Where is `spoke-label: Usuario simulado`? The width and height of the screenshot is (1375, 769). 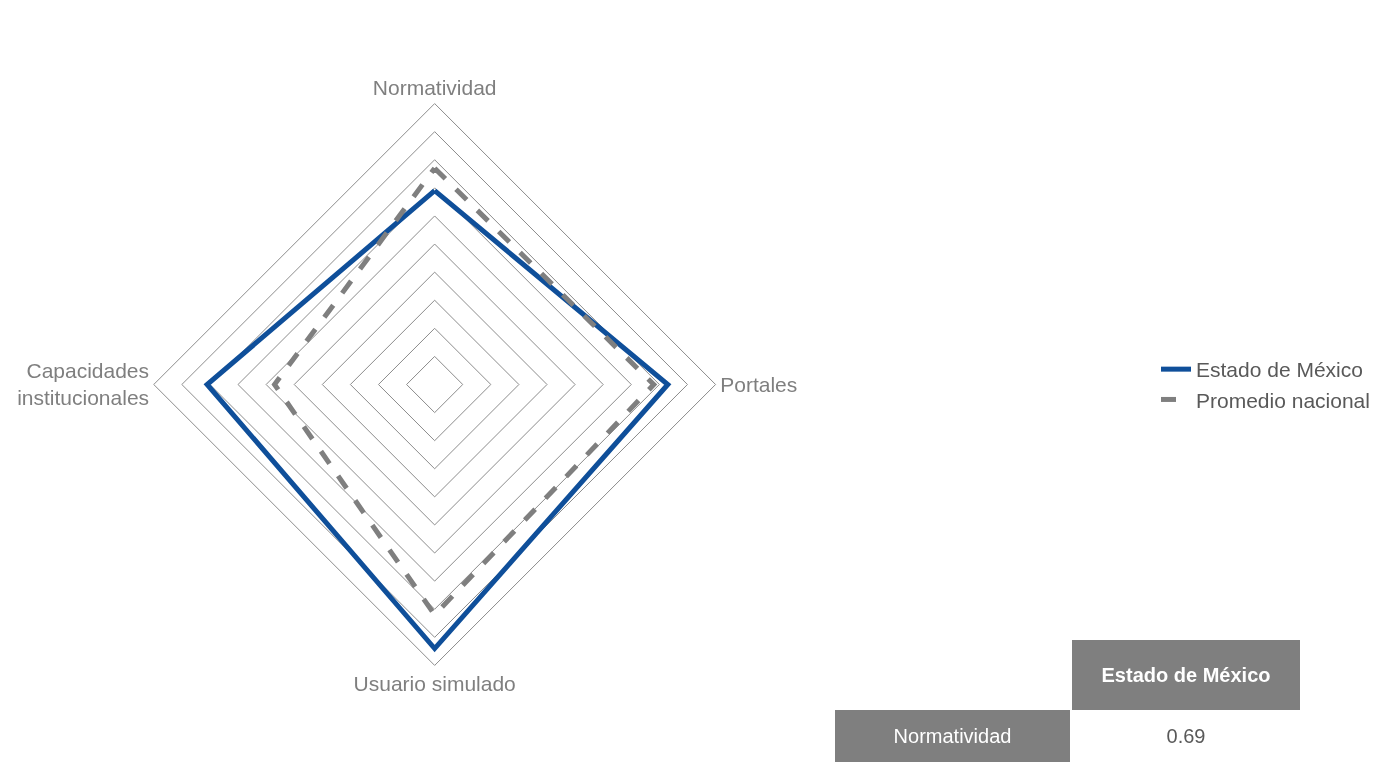
spoke-label: Usuario simulado is located at coordinates (434, 684).